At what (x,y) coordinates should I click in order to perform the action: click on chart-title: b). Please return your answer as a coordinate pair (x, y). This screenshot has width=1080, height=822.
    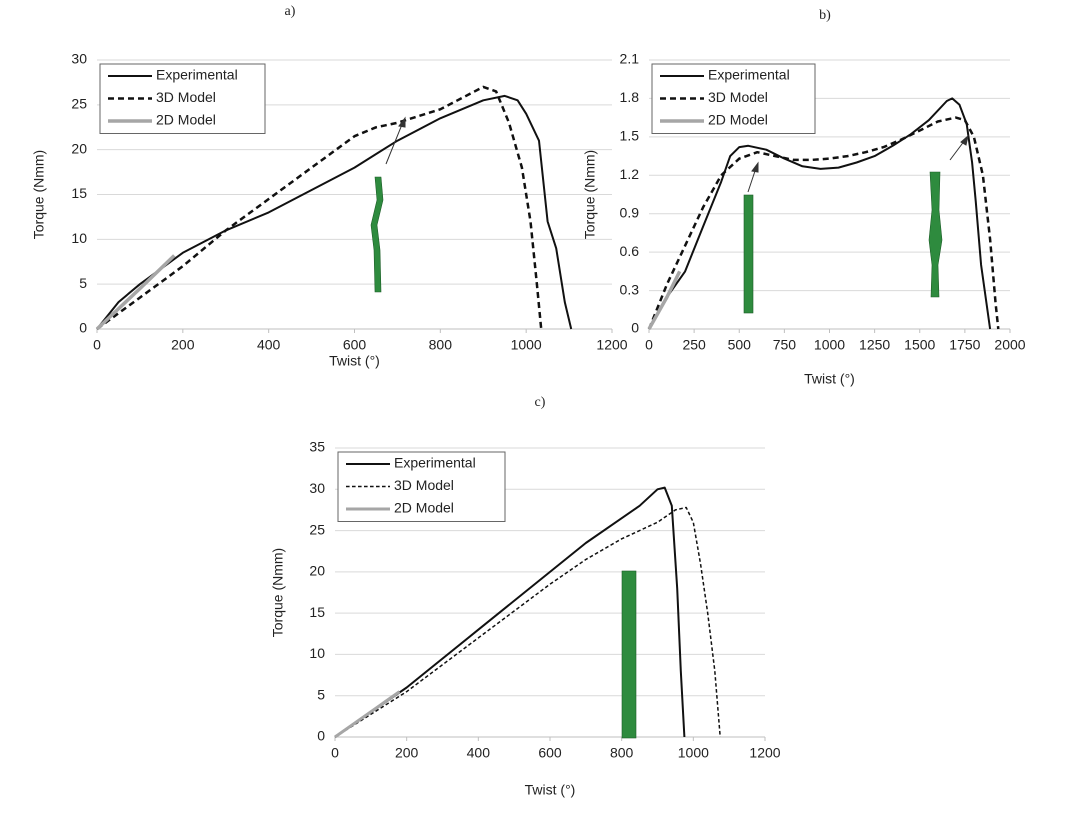
    Looking at the image, I should click on (825, 15).